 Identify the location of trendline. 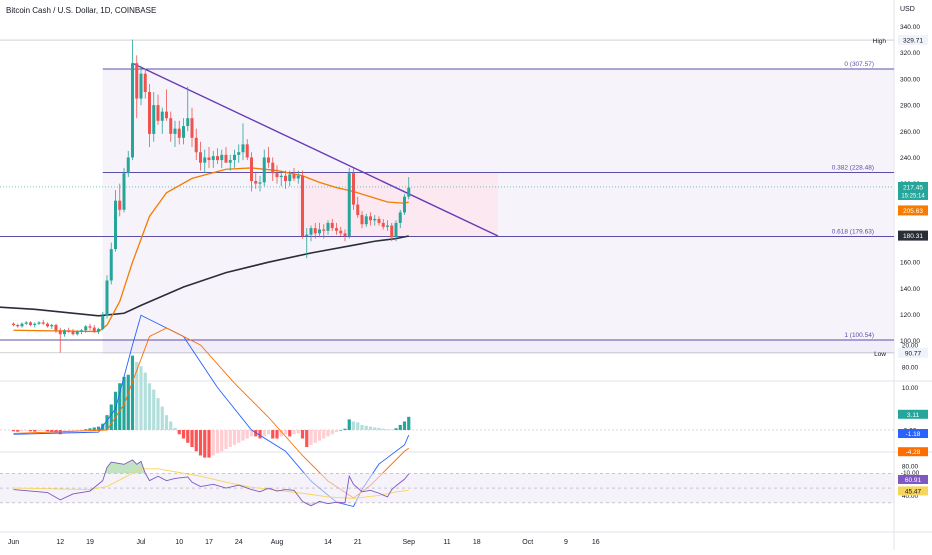
(315, 149).